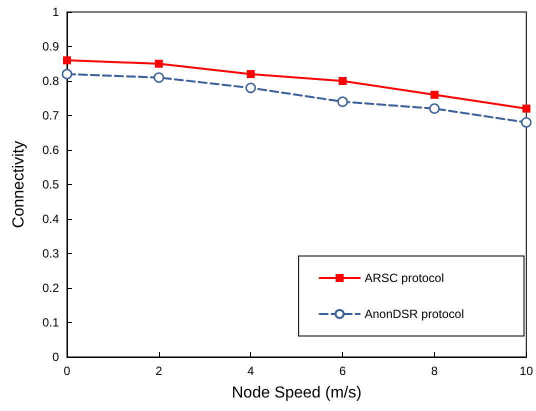  I want to click on y-tick-label: 0.7, so click(51, 115).